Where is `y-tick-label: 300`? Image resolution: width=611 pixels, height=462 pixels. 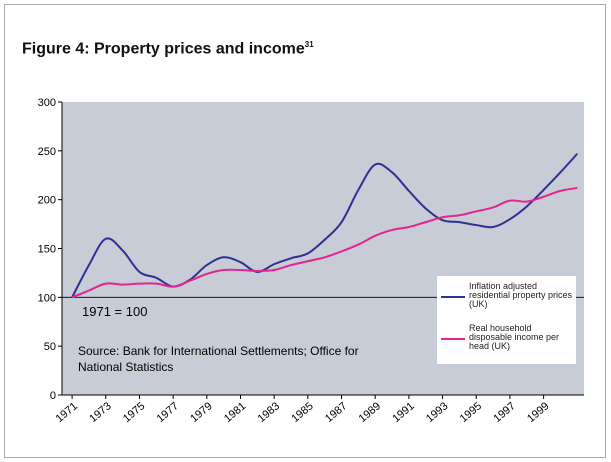
y-tick-label: 300 is located at coordinates (47, 103).